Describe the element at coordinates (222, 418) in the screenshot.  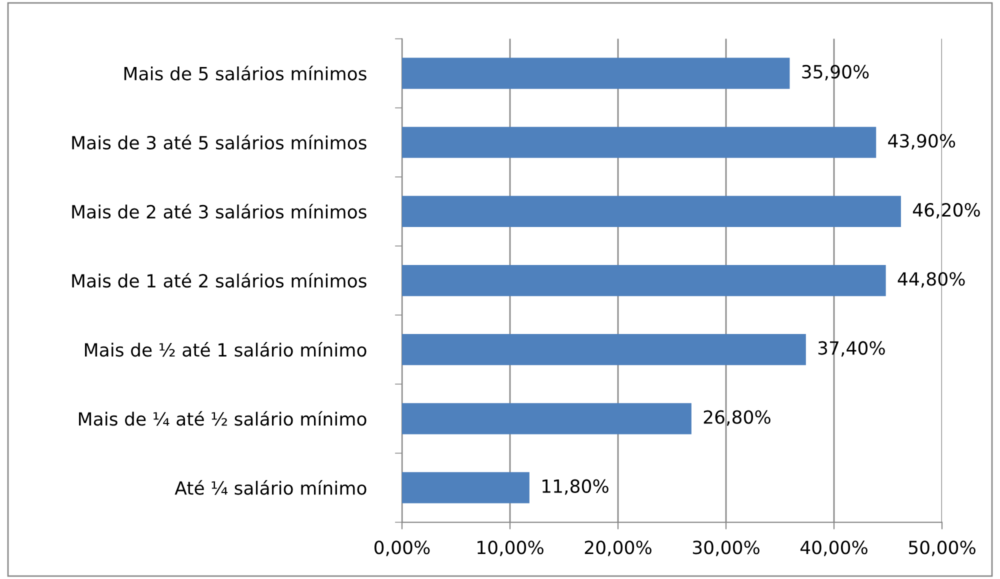
I see `y-tick-label: Mais de ¼ até ½ salário mínimo` at that location.